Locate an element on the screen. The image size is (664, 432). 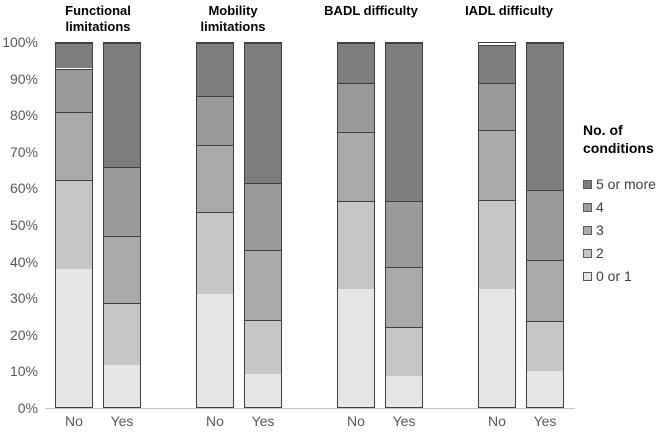
legend-label: 3 is located at coordinates (600, 230).